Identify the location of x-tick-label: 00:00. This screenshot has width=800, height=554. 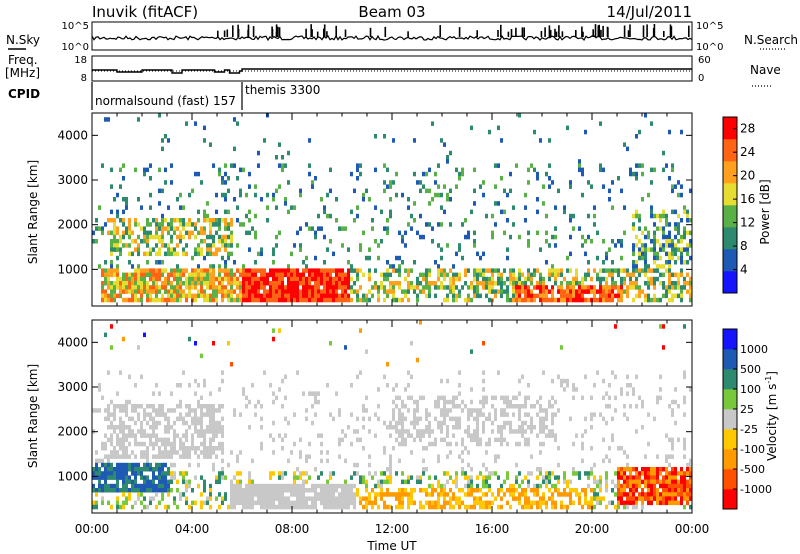
(692, 529).